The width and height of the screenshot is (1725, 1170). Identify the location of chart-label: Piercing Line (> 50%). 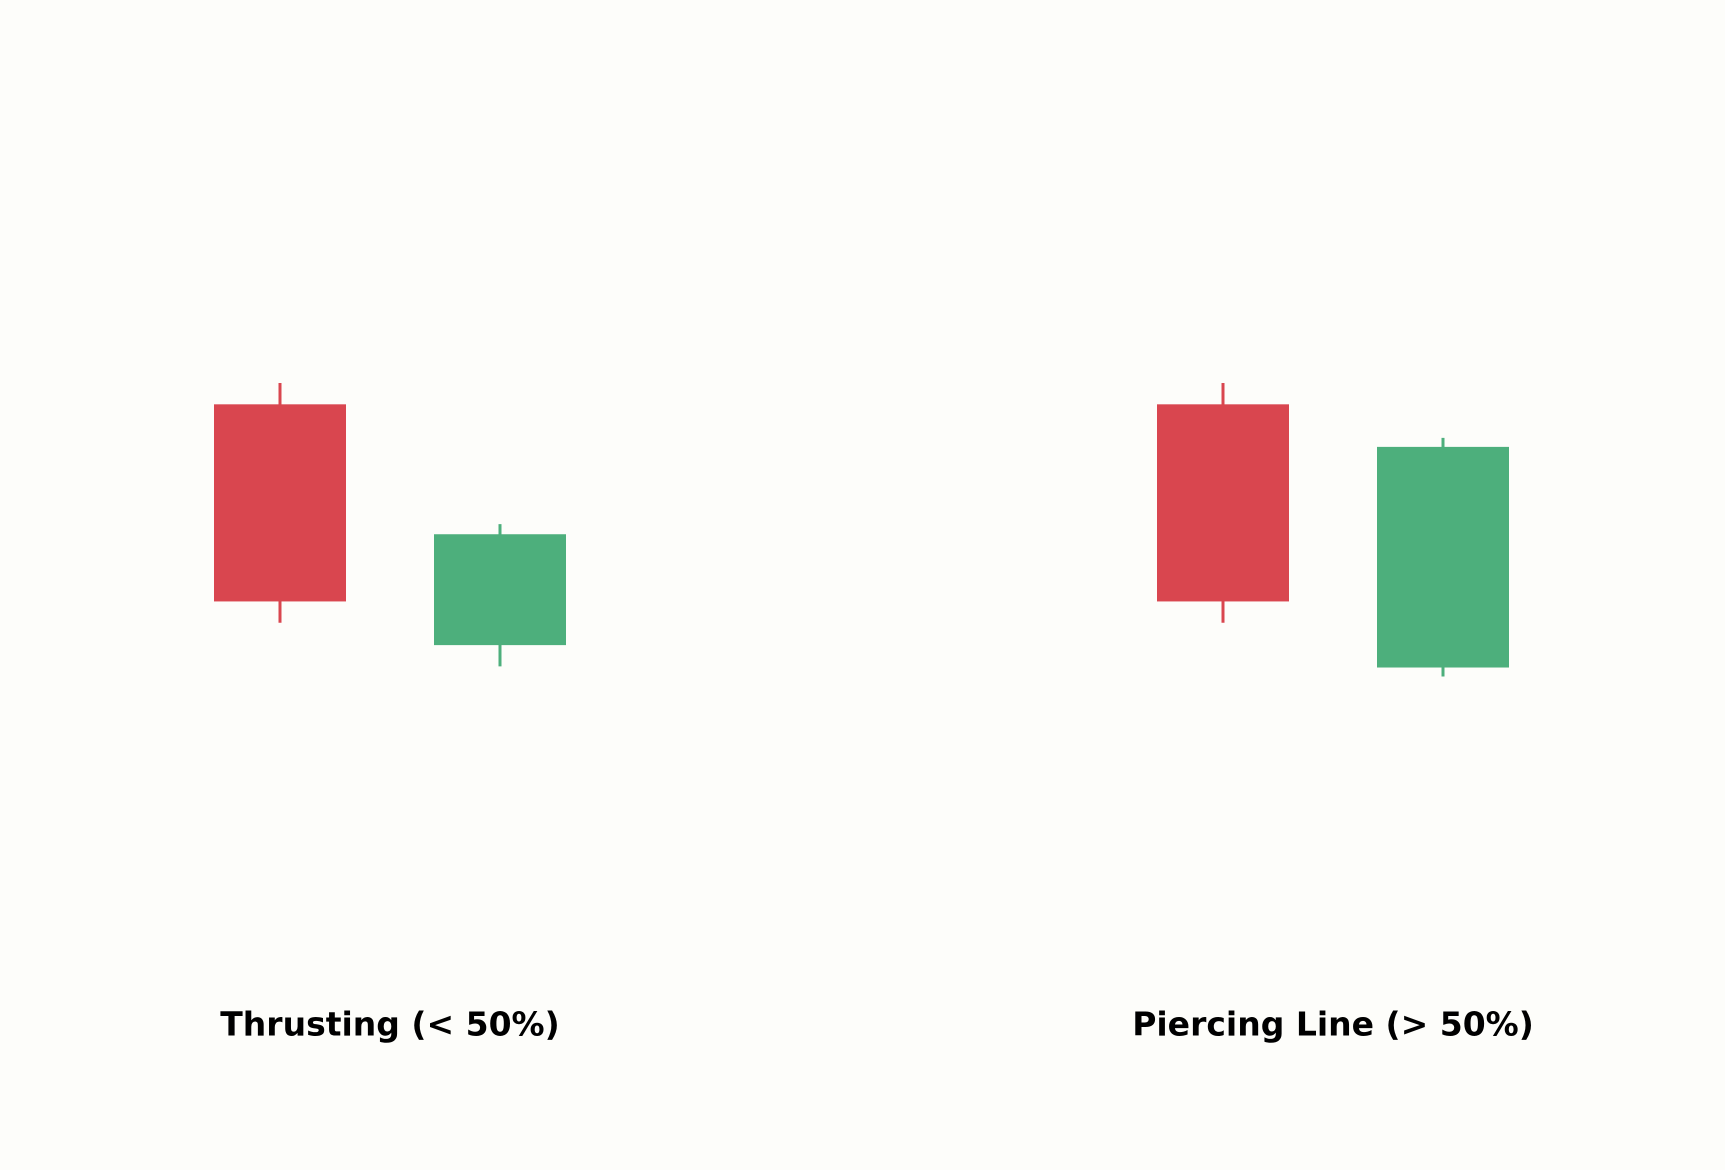
(1333, 1024).